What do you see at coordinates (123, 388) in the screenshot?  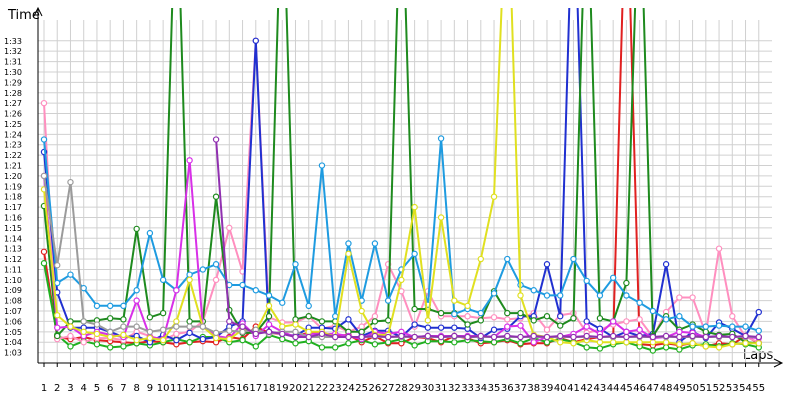 I see `x-tick-label: 7` at bounding box center [123, 388].